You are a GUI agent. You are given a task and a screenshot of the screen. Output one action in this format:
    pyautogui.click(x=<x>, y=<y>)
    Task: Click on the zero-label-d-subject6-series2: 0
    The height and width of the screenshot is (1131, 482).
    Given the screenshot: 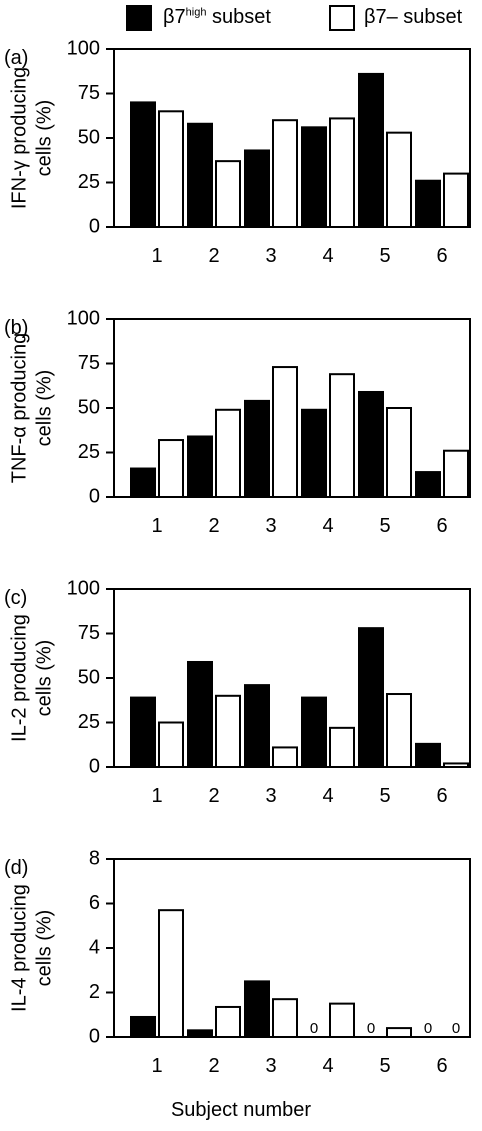 What is the action you would take?
    pyautogui.click(x=456, y=1028)
    